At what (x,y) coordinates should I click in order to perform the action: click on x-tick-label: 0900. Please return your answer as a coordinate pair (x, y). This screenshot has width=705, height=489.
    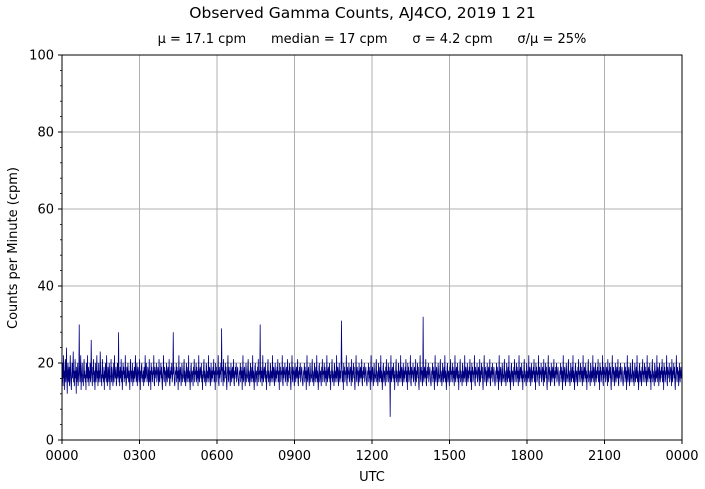
    Looking at the image, I should click on (294, 456).